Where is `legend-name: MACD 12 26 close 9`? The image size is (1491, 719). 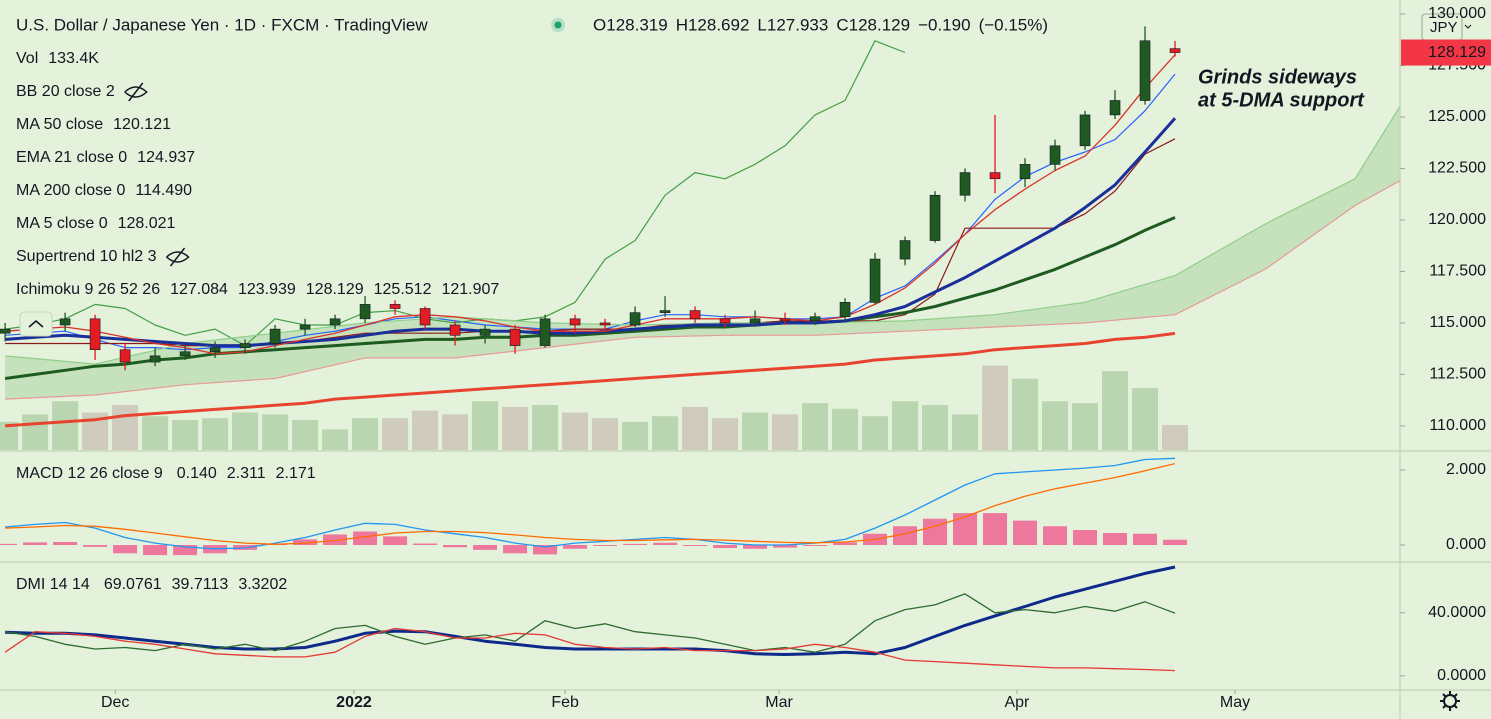 legend-name: MACD 12 26 close 9 is located at coordinates (89, 473).